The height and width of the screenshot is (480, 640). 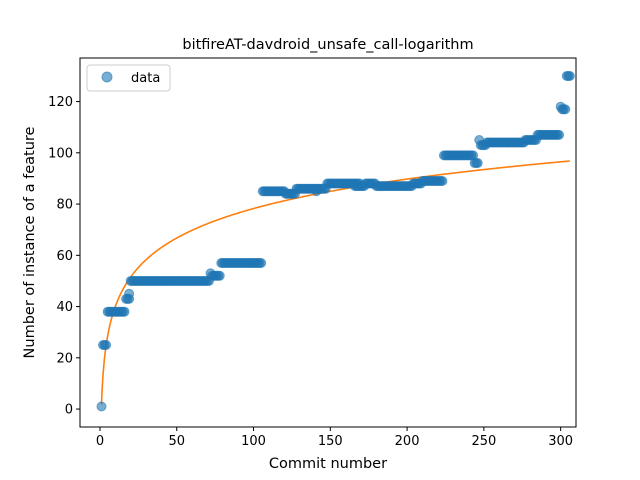 What do you see at coordinates (145, 78) in the screenshot?
I see `legend-label-data: data` at bounding box center [145, 78].